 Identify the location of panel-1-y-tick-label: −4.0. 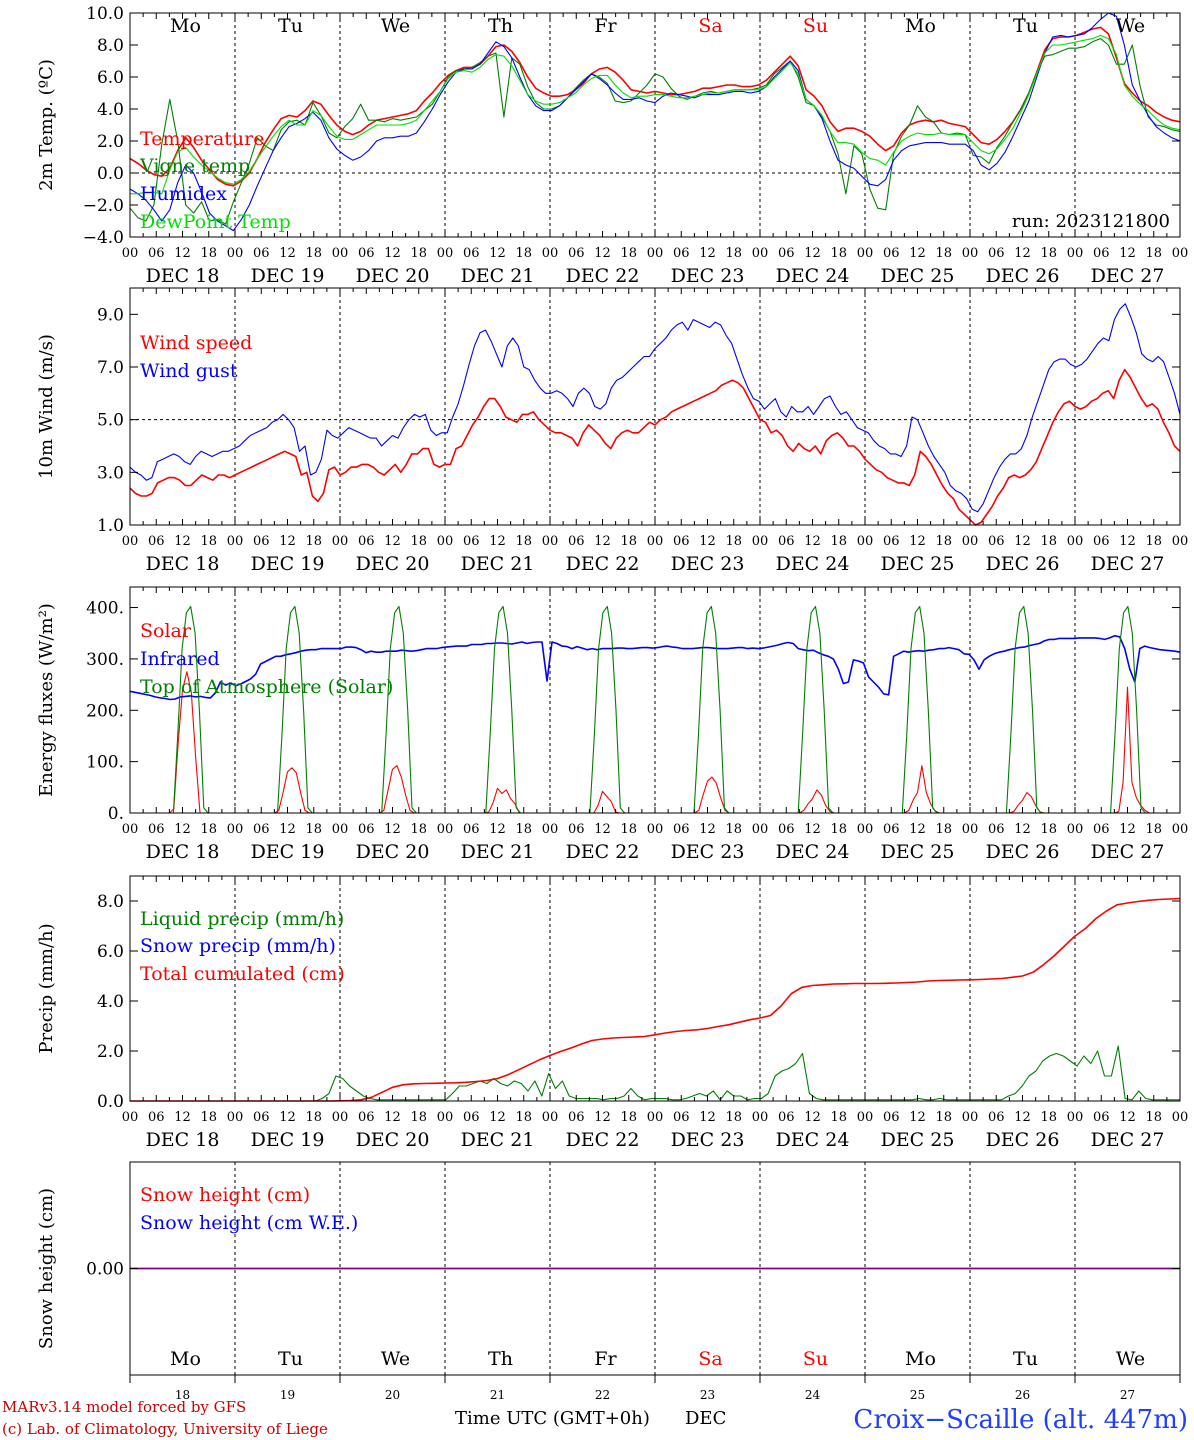
(103, 238).